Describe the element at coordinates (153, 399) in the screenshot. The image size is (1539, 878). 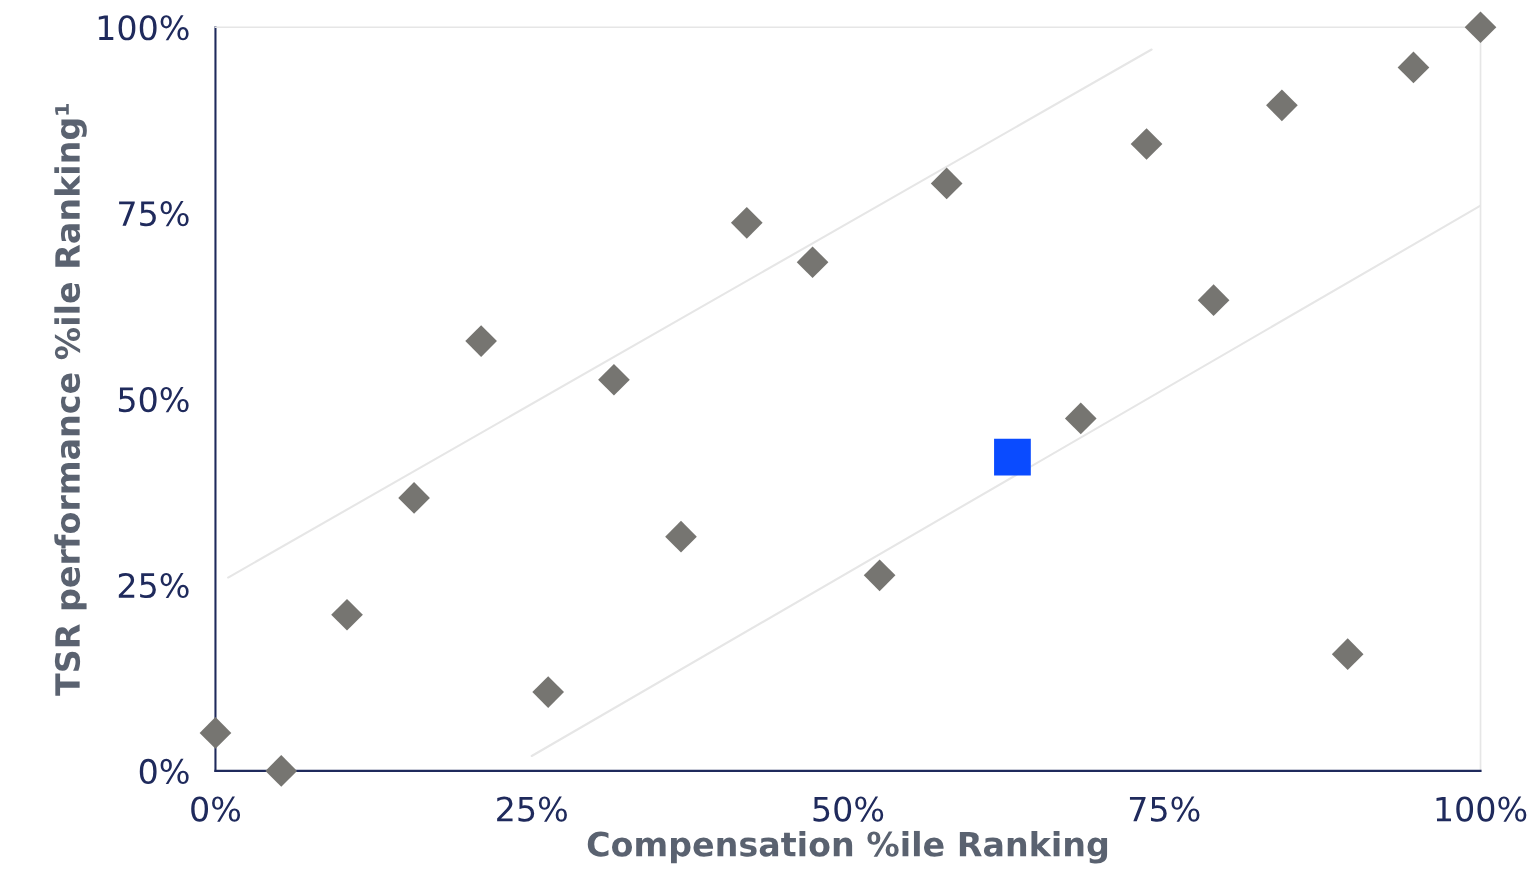
I see `y-tick-label: 50%` at that location.